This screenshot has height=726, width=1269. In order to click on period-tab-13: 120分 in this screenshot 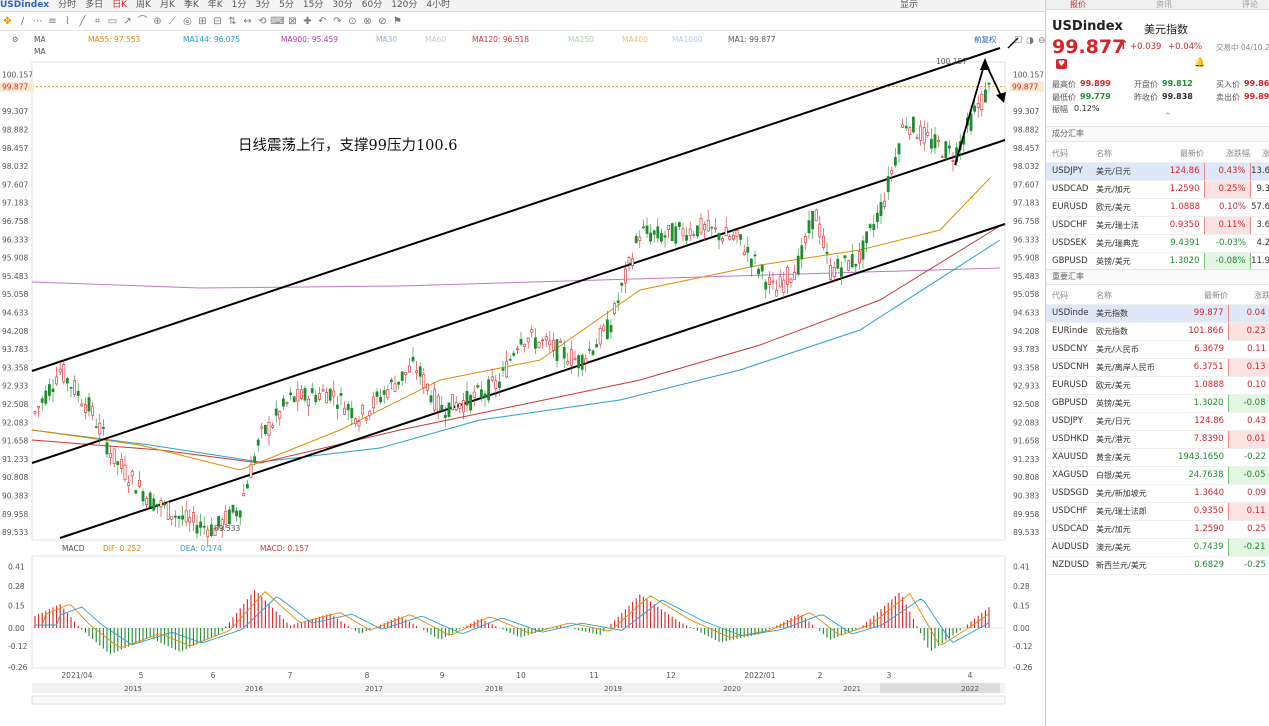, I will do `click(404, 5)`.